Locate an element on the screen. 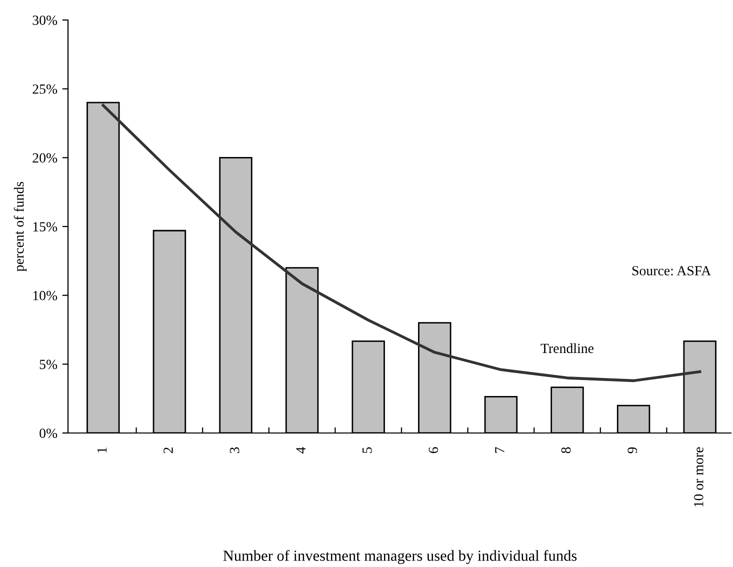 This screenshot has width=733, height=567. x-tick-label: 4 is located at coordinates (301, 450).